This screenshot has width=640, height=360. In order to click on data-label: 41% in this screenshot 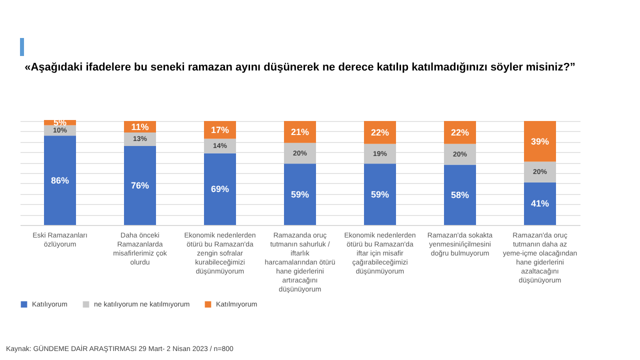, I will do `click(540, 203)`.